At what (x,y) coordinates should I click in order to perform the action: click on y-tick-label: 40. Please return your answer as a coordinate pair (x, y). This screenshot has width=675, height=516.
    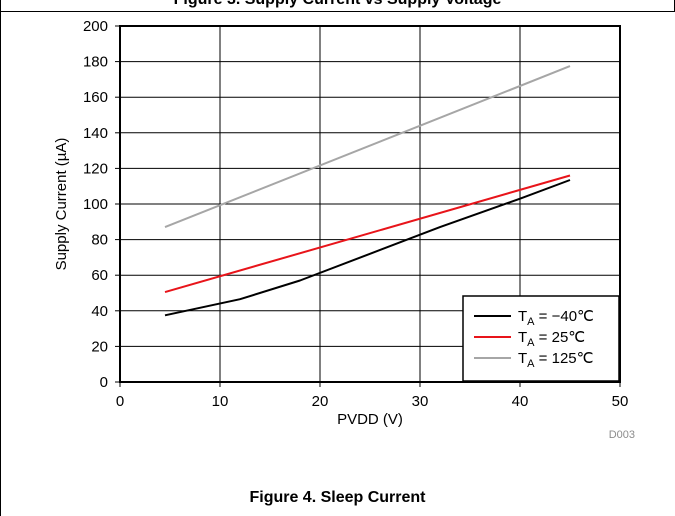
    Looking at the image, I should click on (99, 311).